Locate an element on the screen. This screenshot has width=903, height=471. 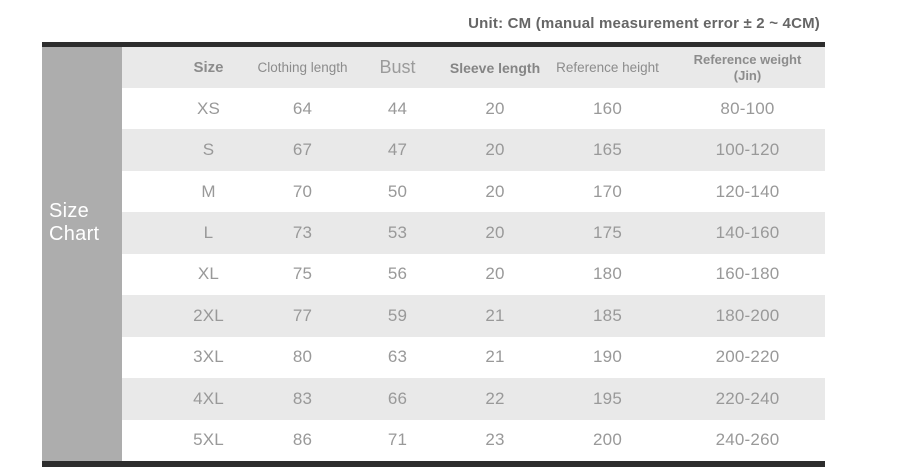
table-cell: 77 is located at coordinates (302, 315).